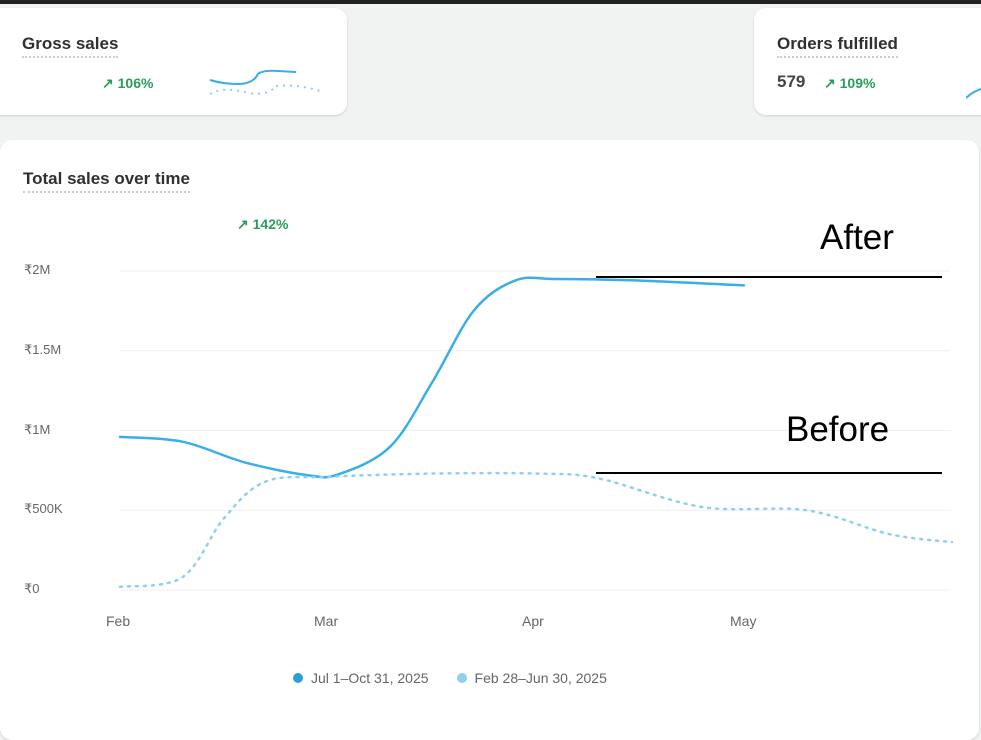  I want to click on x-tick-label: May, so click(743, 621).